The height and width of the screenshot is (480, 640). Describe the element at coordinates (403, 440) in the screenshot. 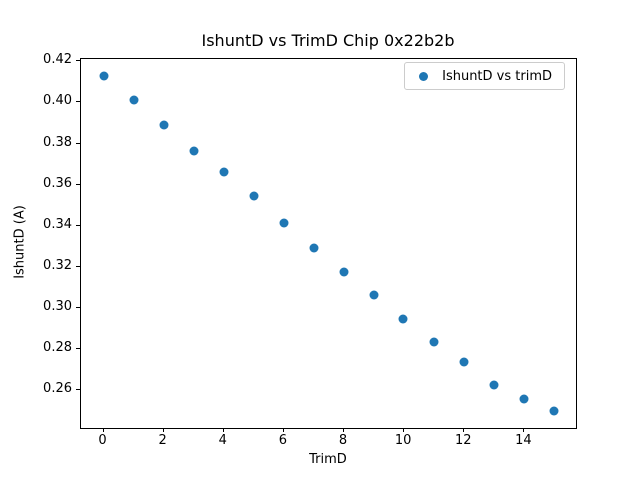

I see `x-tick-label: 10` at that location.